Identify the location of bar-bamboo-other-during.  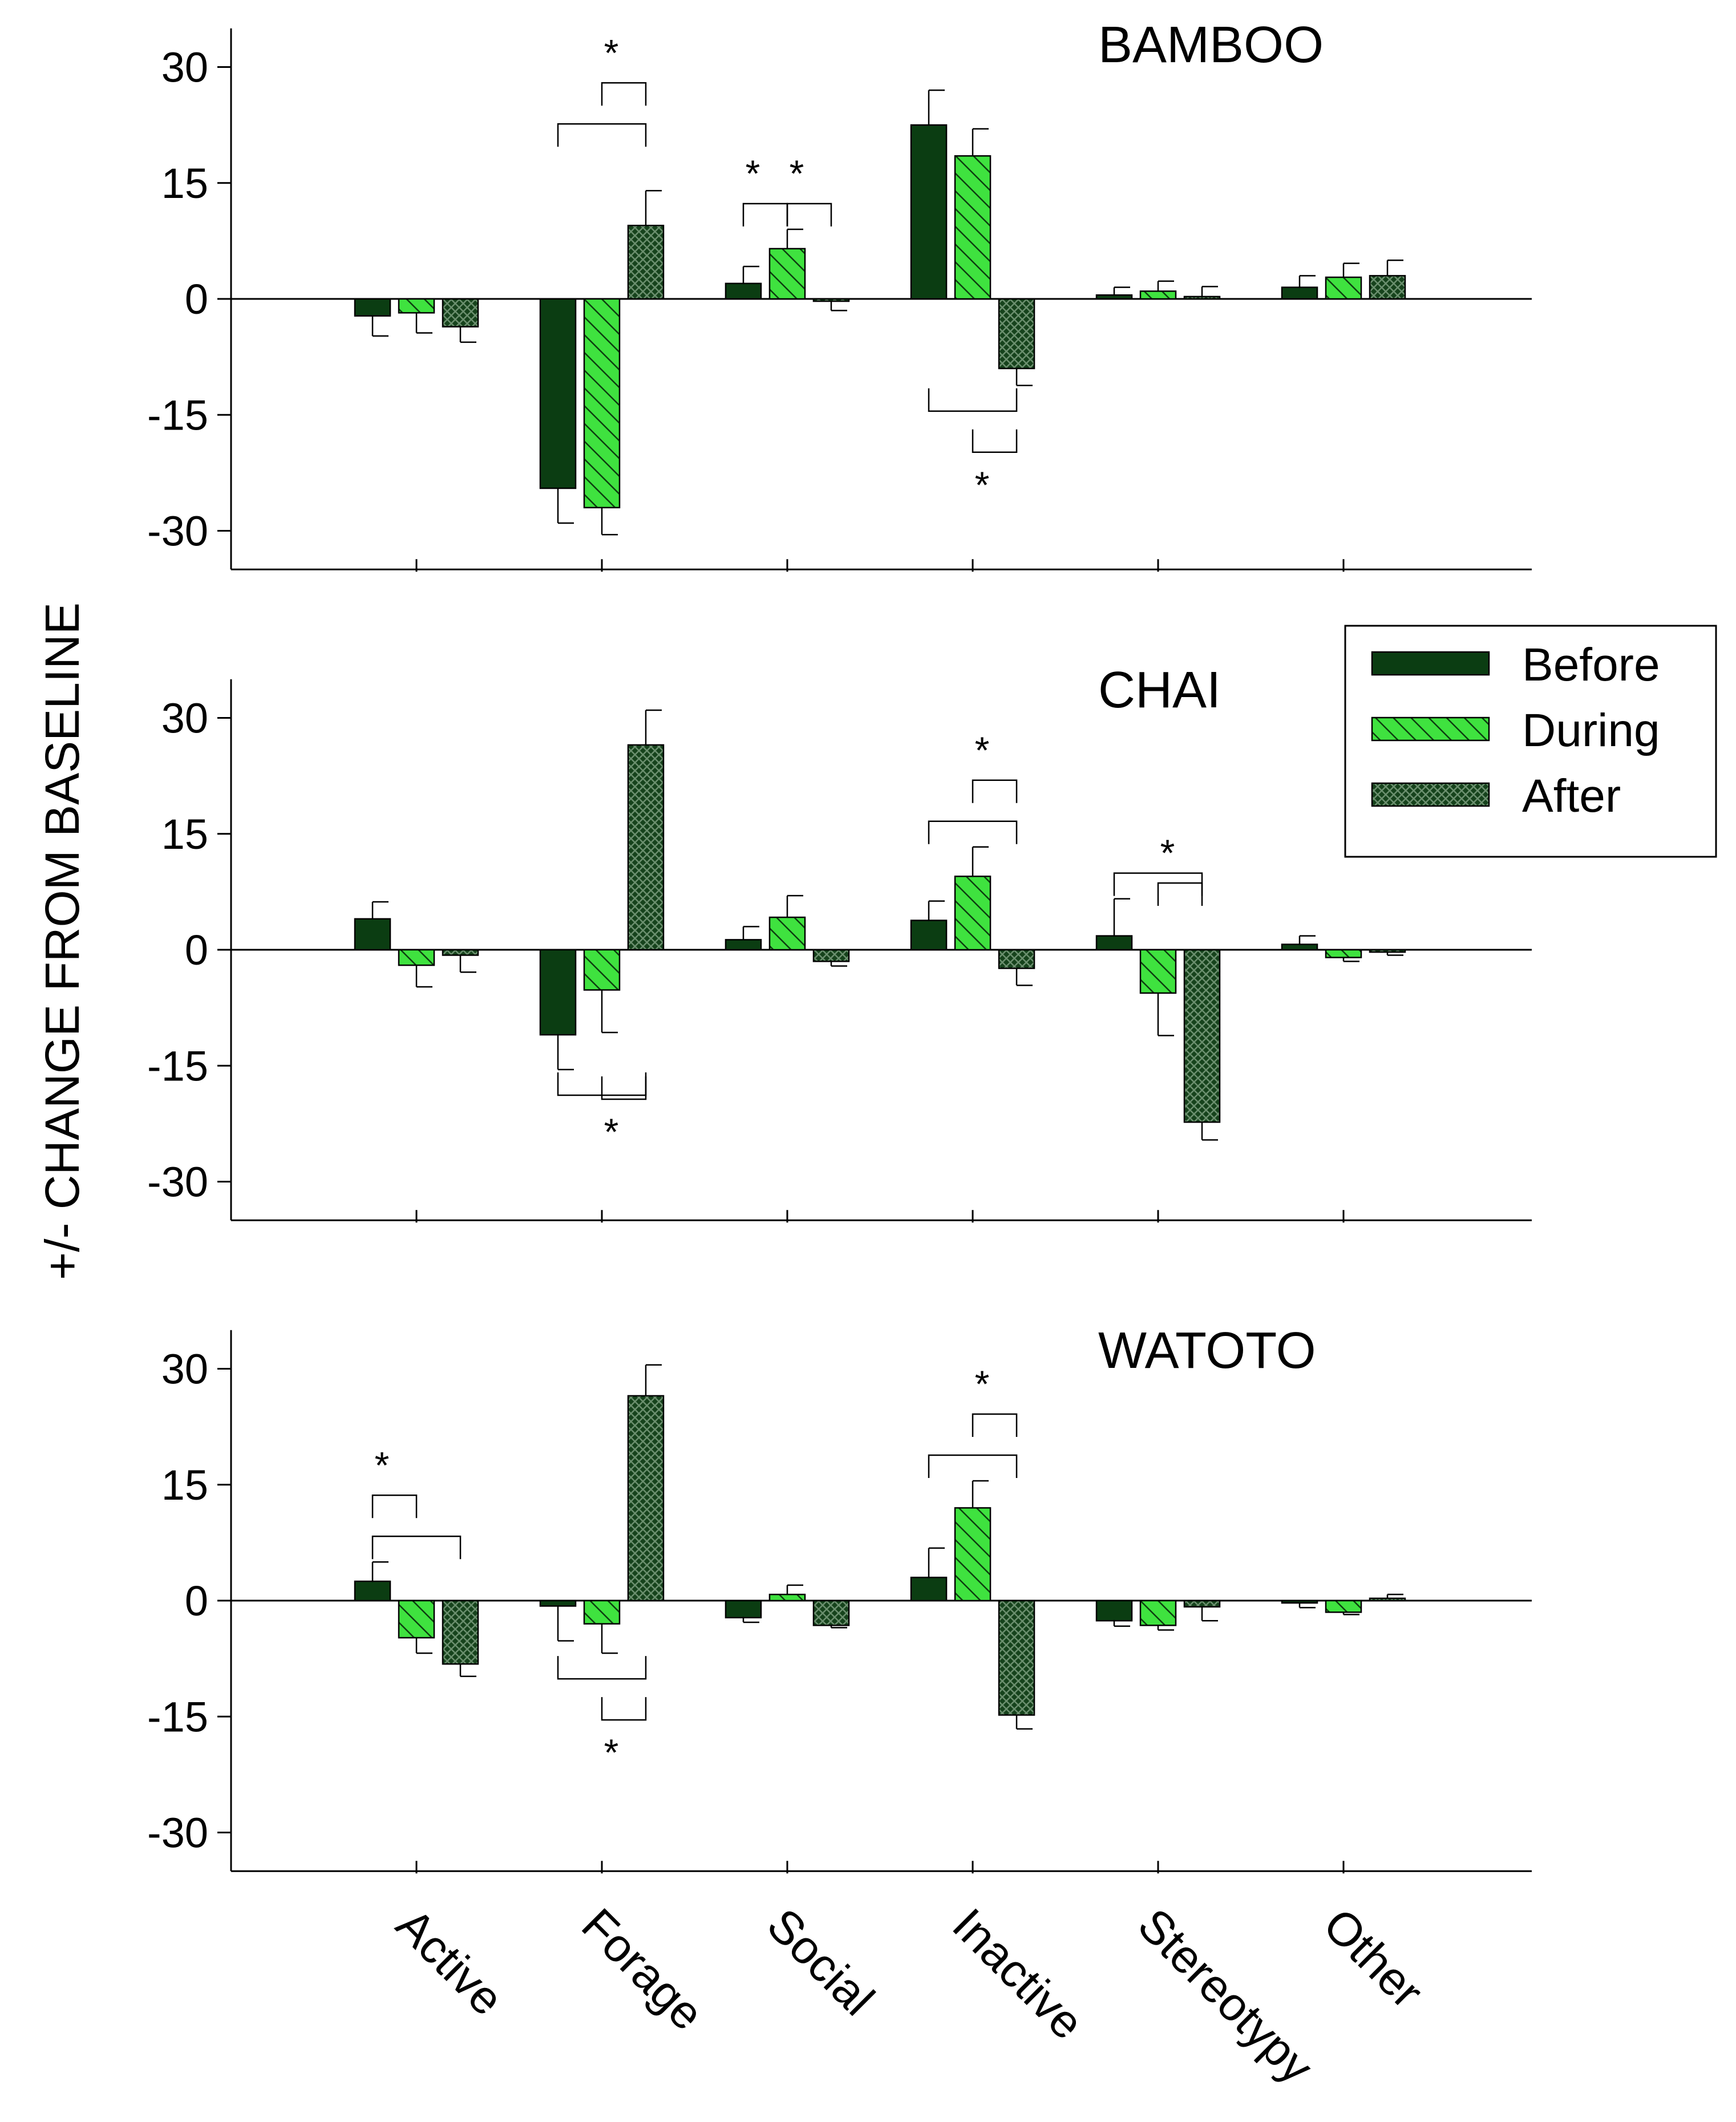
(1344, 288).